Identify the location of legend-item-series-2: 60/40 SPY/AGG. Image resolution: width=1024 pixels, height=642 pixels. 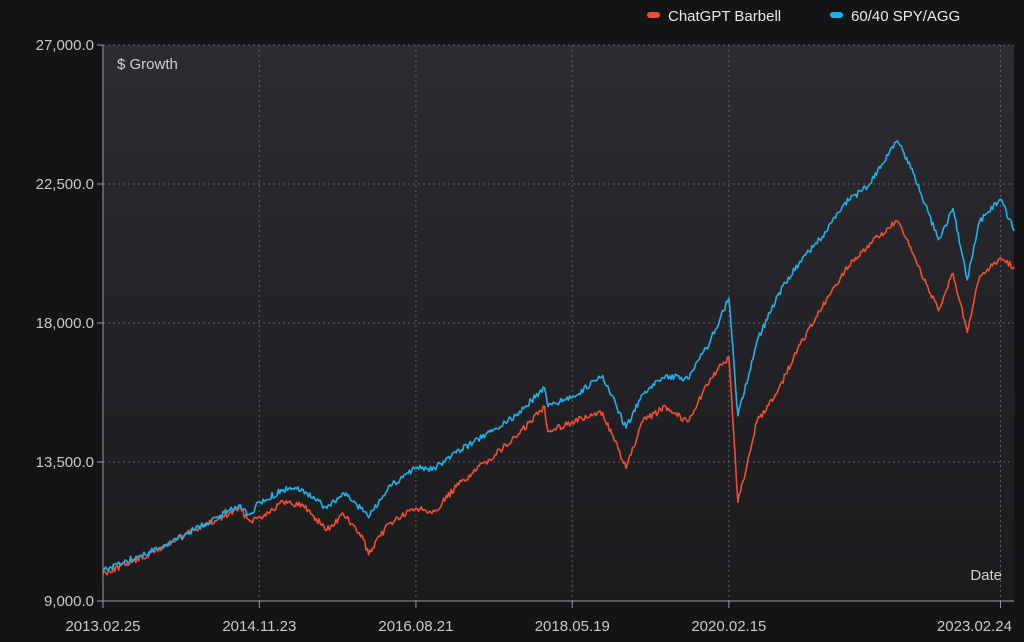
(895, 16).